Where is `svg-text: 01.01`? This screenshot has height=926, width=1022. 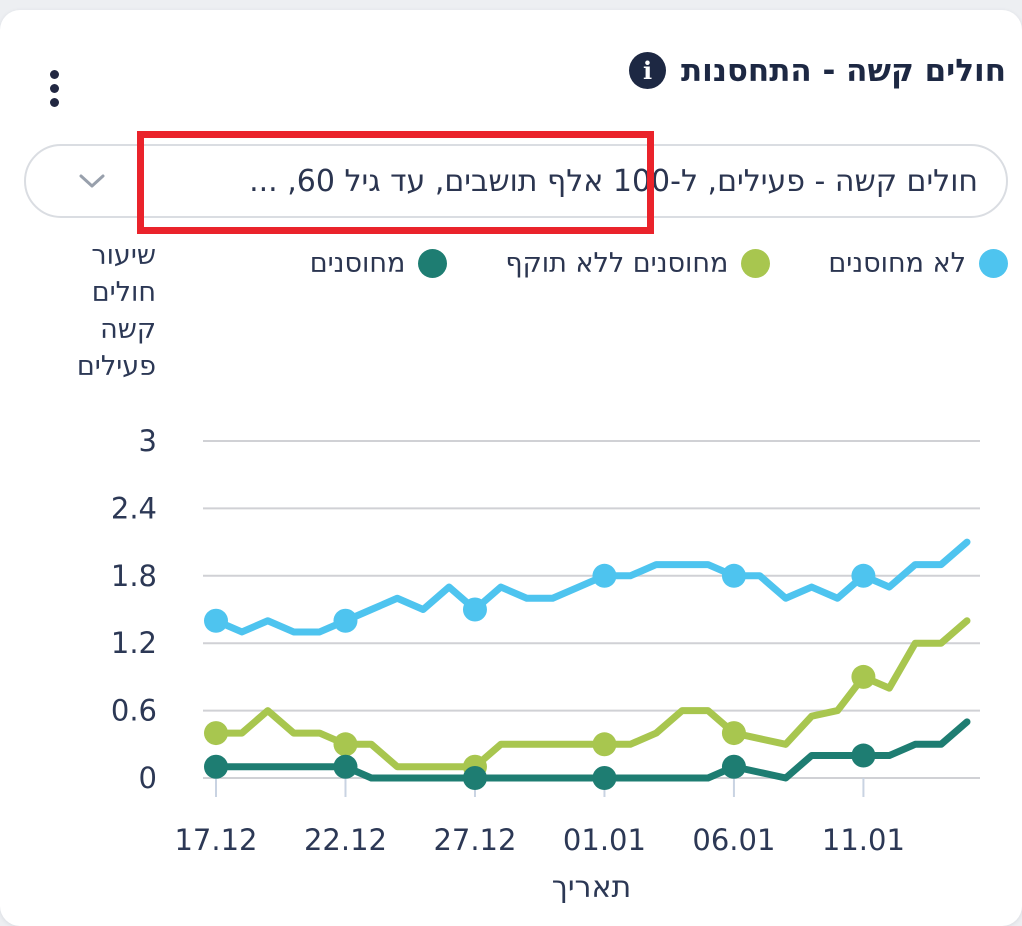
svg-text: 01.01 is located at coordinates (604, 840).